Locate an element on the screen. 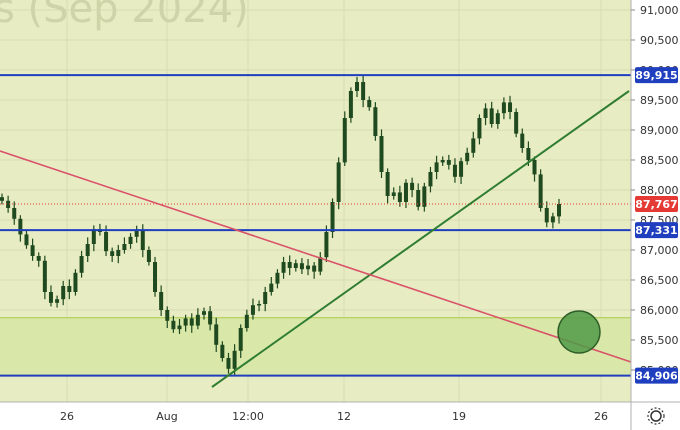 This screenshot has height=430, width=680. y-tick-label: 88,000 is located at coordinates (659, 190).